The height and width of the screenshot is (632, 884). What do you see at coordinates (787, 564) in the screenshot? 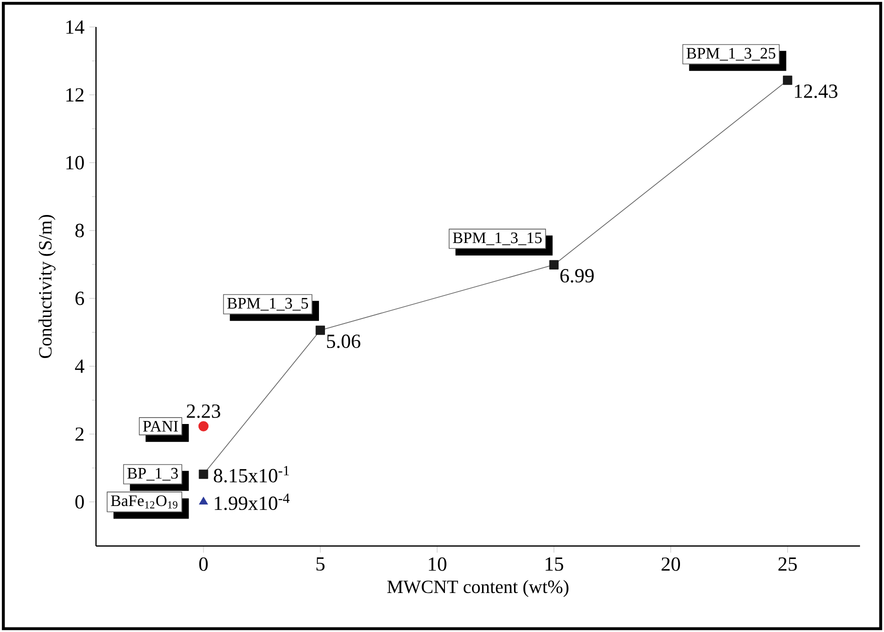
I see `x-tick-label: 25` at bounding box center [787, 564].